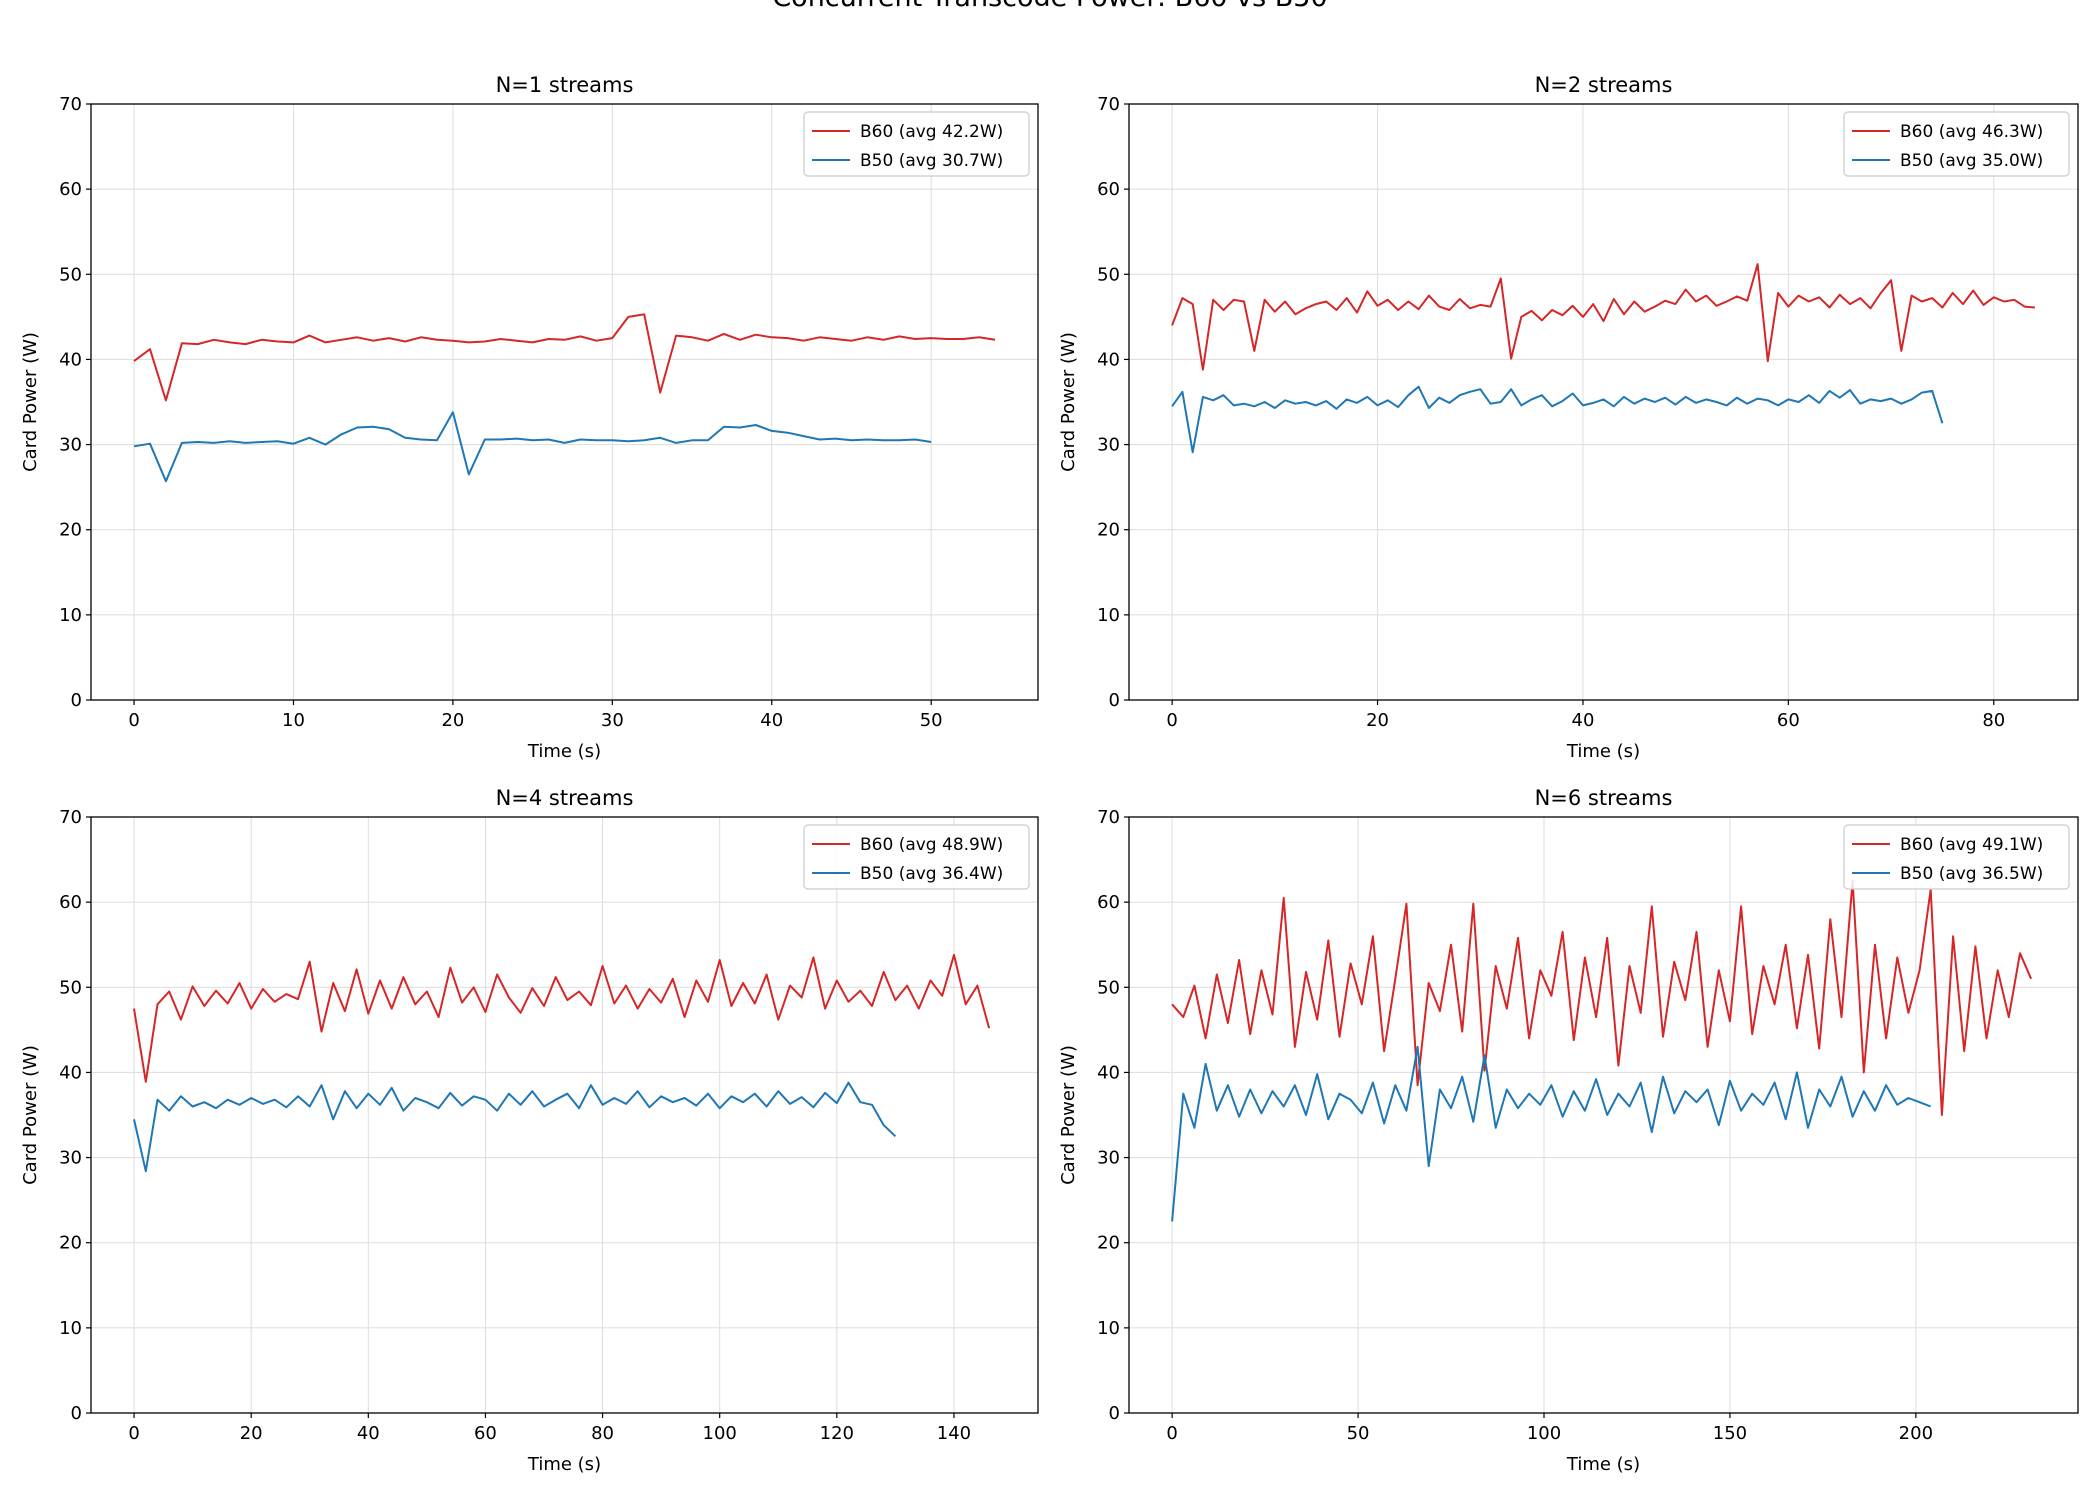 The width and height of the screenshot is (2100, 1500). What do you see at coordinates (1604, 798) in the screenshot?
I see `subplot-title: N=6 streams` at bounding box center [1604, 798].